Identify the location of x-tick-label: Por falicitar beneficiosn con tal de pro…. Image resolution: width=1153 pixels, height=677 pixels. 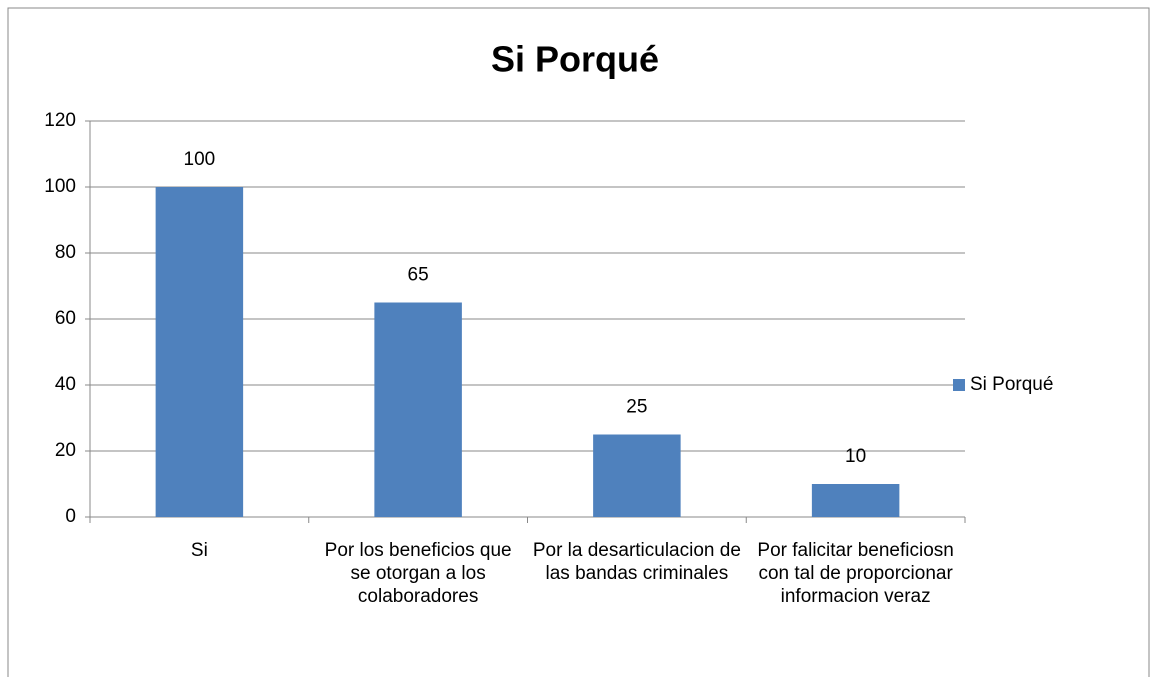
(855, 573).